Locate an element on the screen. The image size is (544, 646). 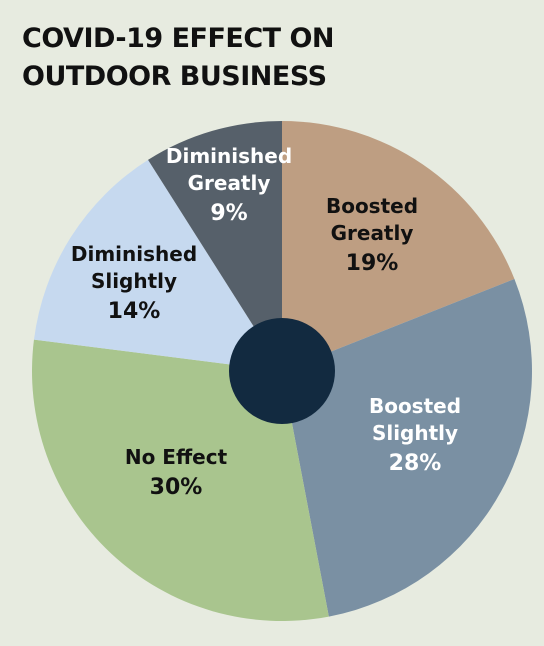
chart-title-line-2: OUTDOOR BUSINESS is located at coordinates (174, 76).